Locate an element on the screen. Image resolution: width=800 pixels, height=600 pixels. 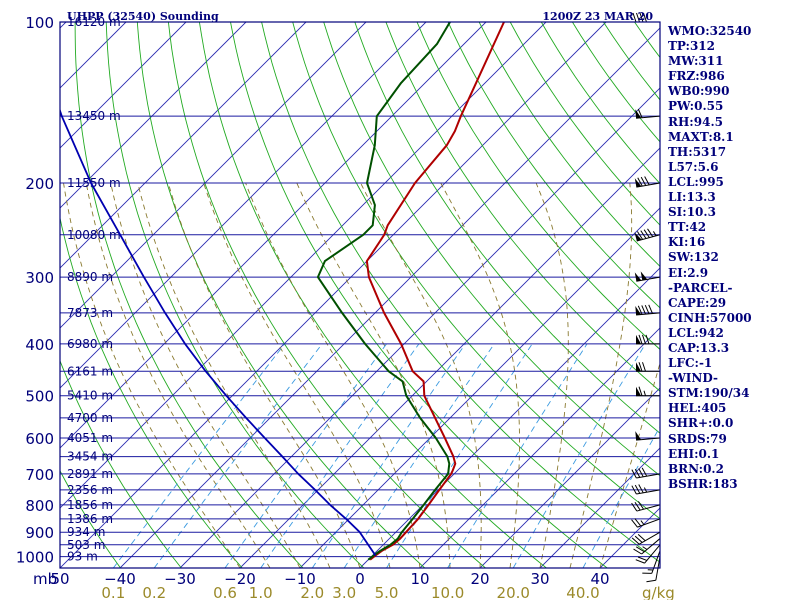
index-row: MW:311 is located at coordinates (696, 61).